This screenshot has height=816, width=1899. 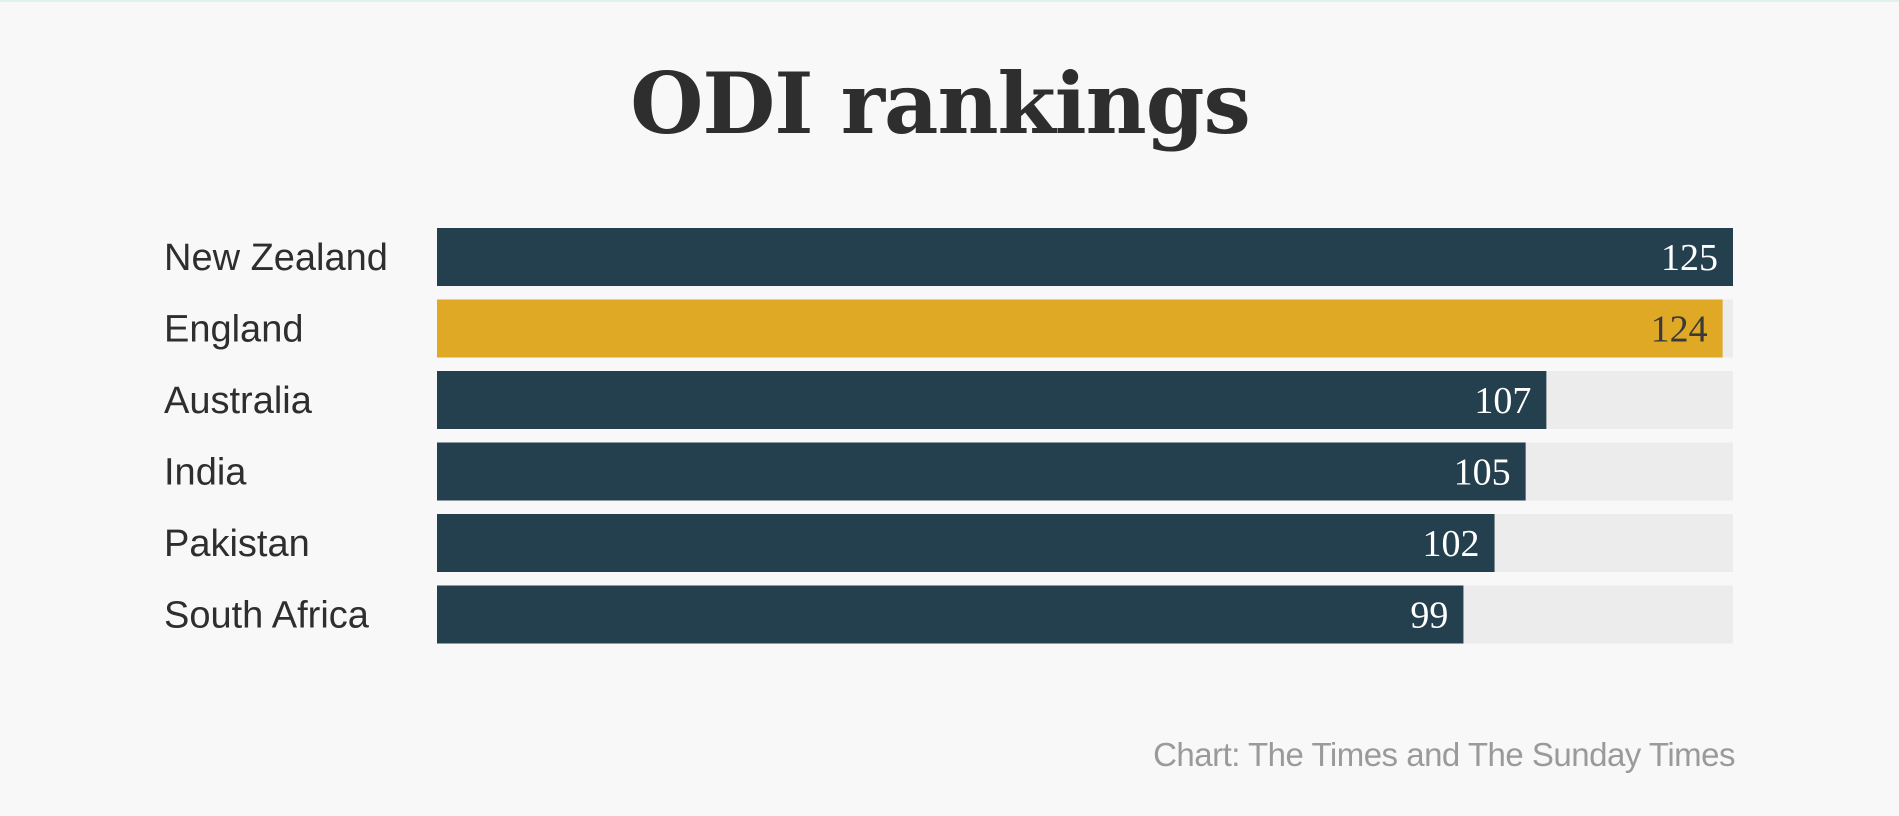 What do you see at coordinates (267, 616) in the screenshot?
I see `category-label: South Africa` at bounding box center [267, 616].